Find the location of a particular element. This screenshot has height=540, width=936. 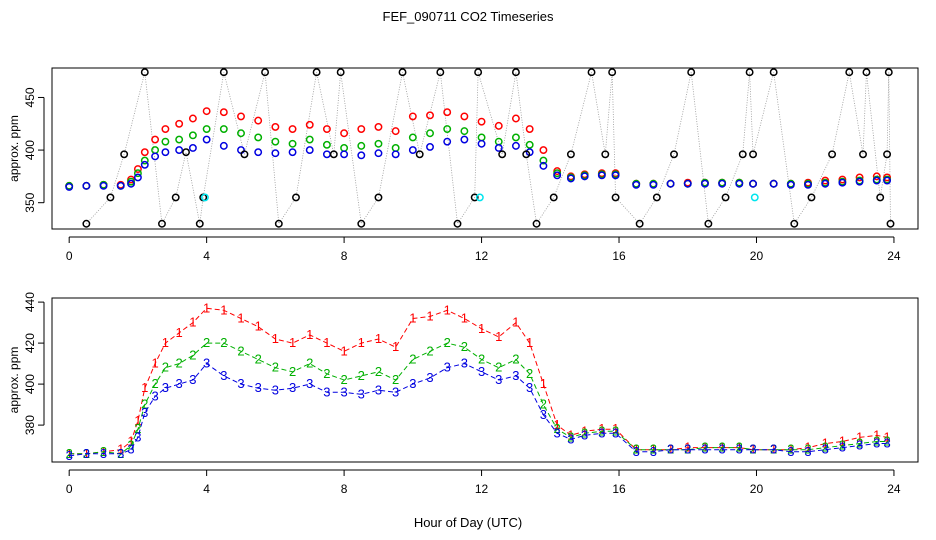

x-tick-label: 16 is located at coordinates (619, 489).